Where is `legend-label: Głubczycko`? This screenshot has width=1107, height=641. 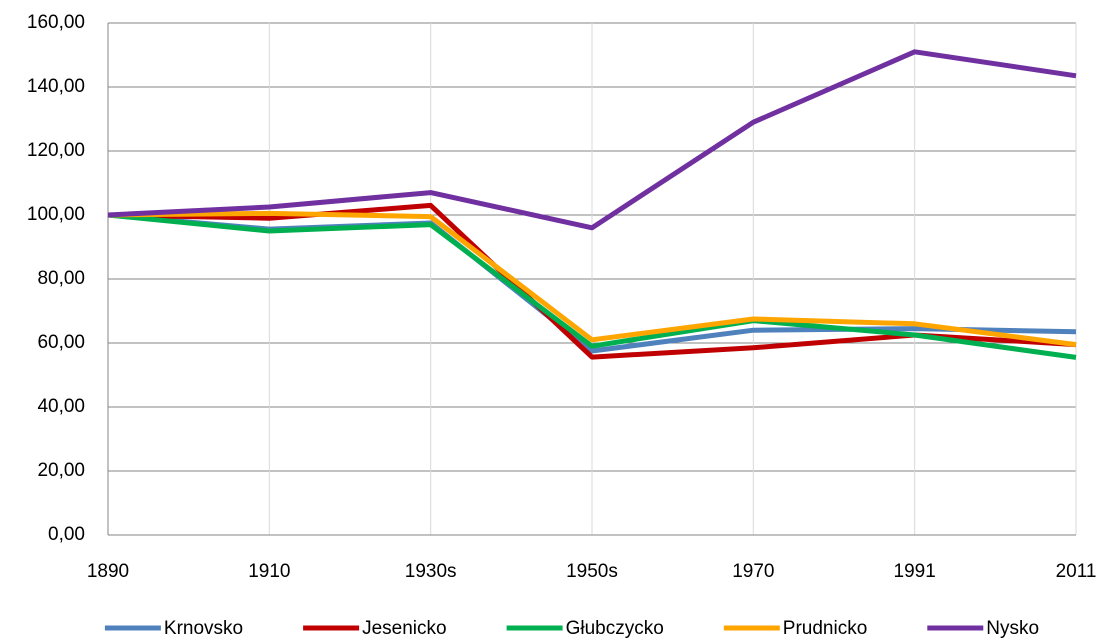 legend-label: Głubczycko is located at coordinates (615, 628).